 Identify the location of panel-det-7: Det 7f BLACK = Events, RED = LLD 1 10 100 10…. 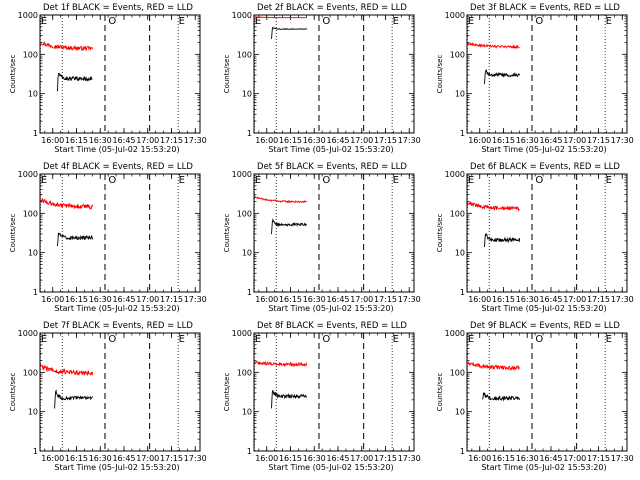
(108, 396).